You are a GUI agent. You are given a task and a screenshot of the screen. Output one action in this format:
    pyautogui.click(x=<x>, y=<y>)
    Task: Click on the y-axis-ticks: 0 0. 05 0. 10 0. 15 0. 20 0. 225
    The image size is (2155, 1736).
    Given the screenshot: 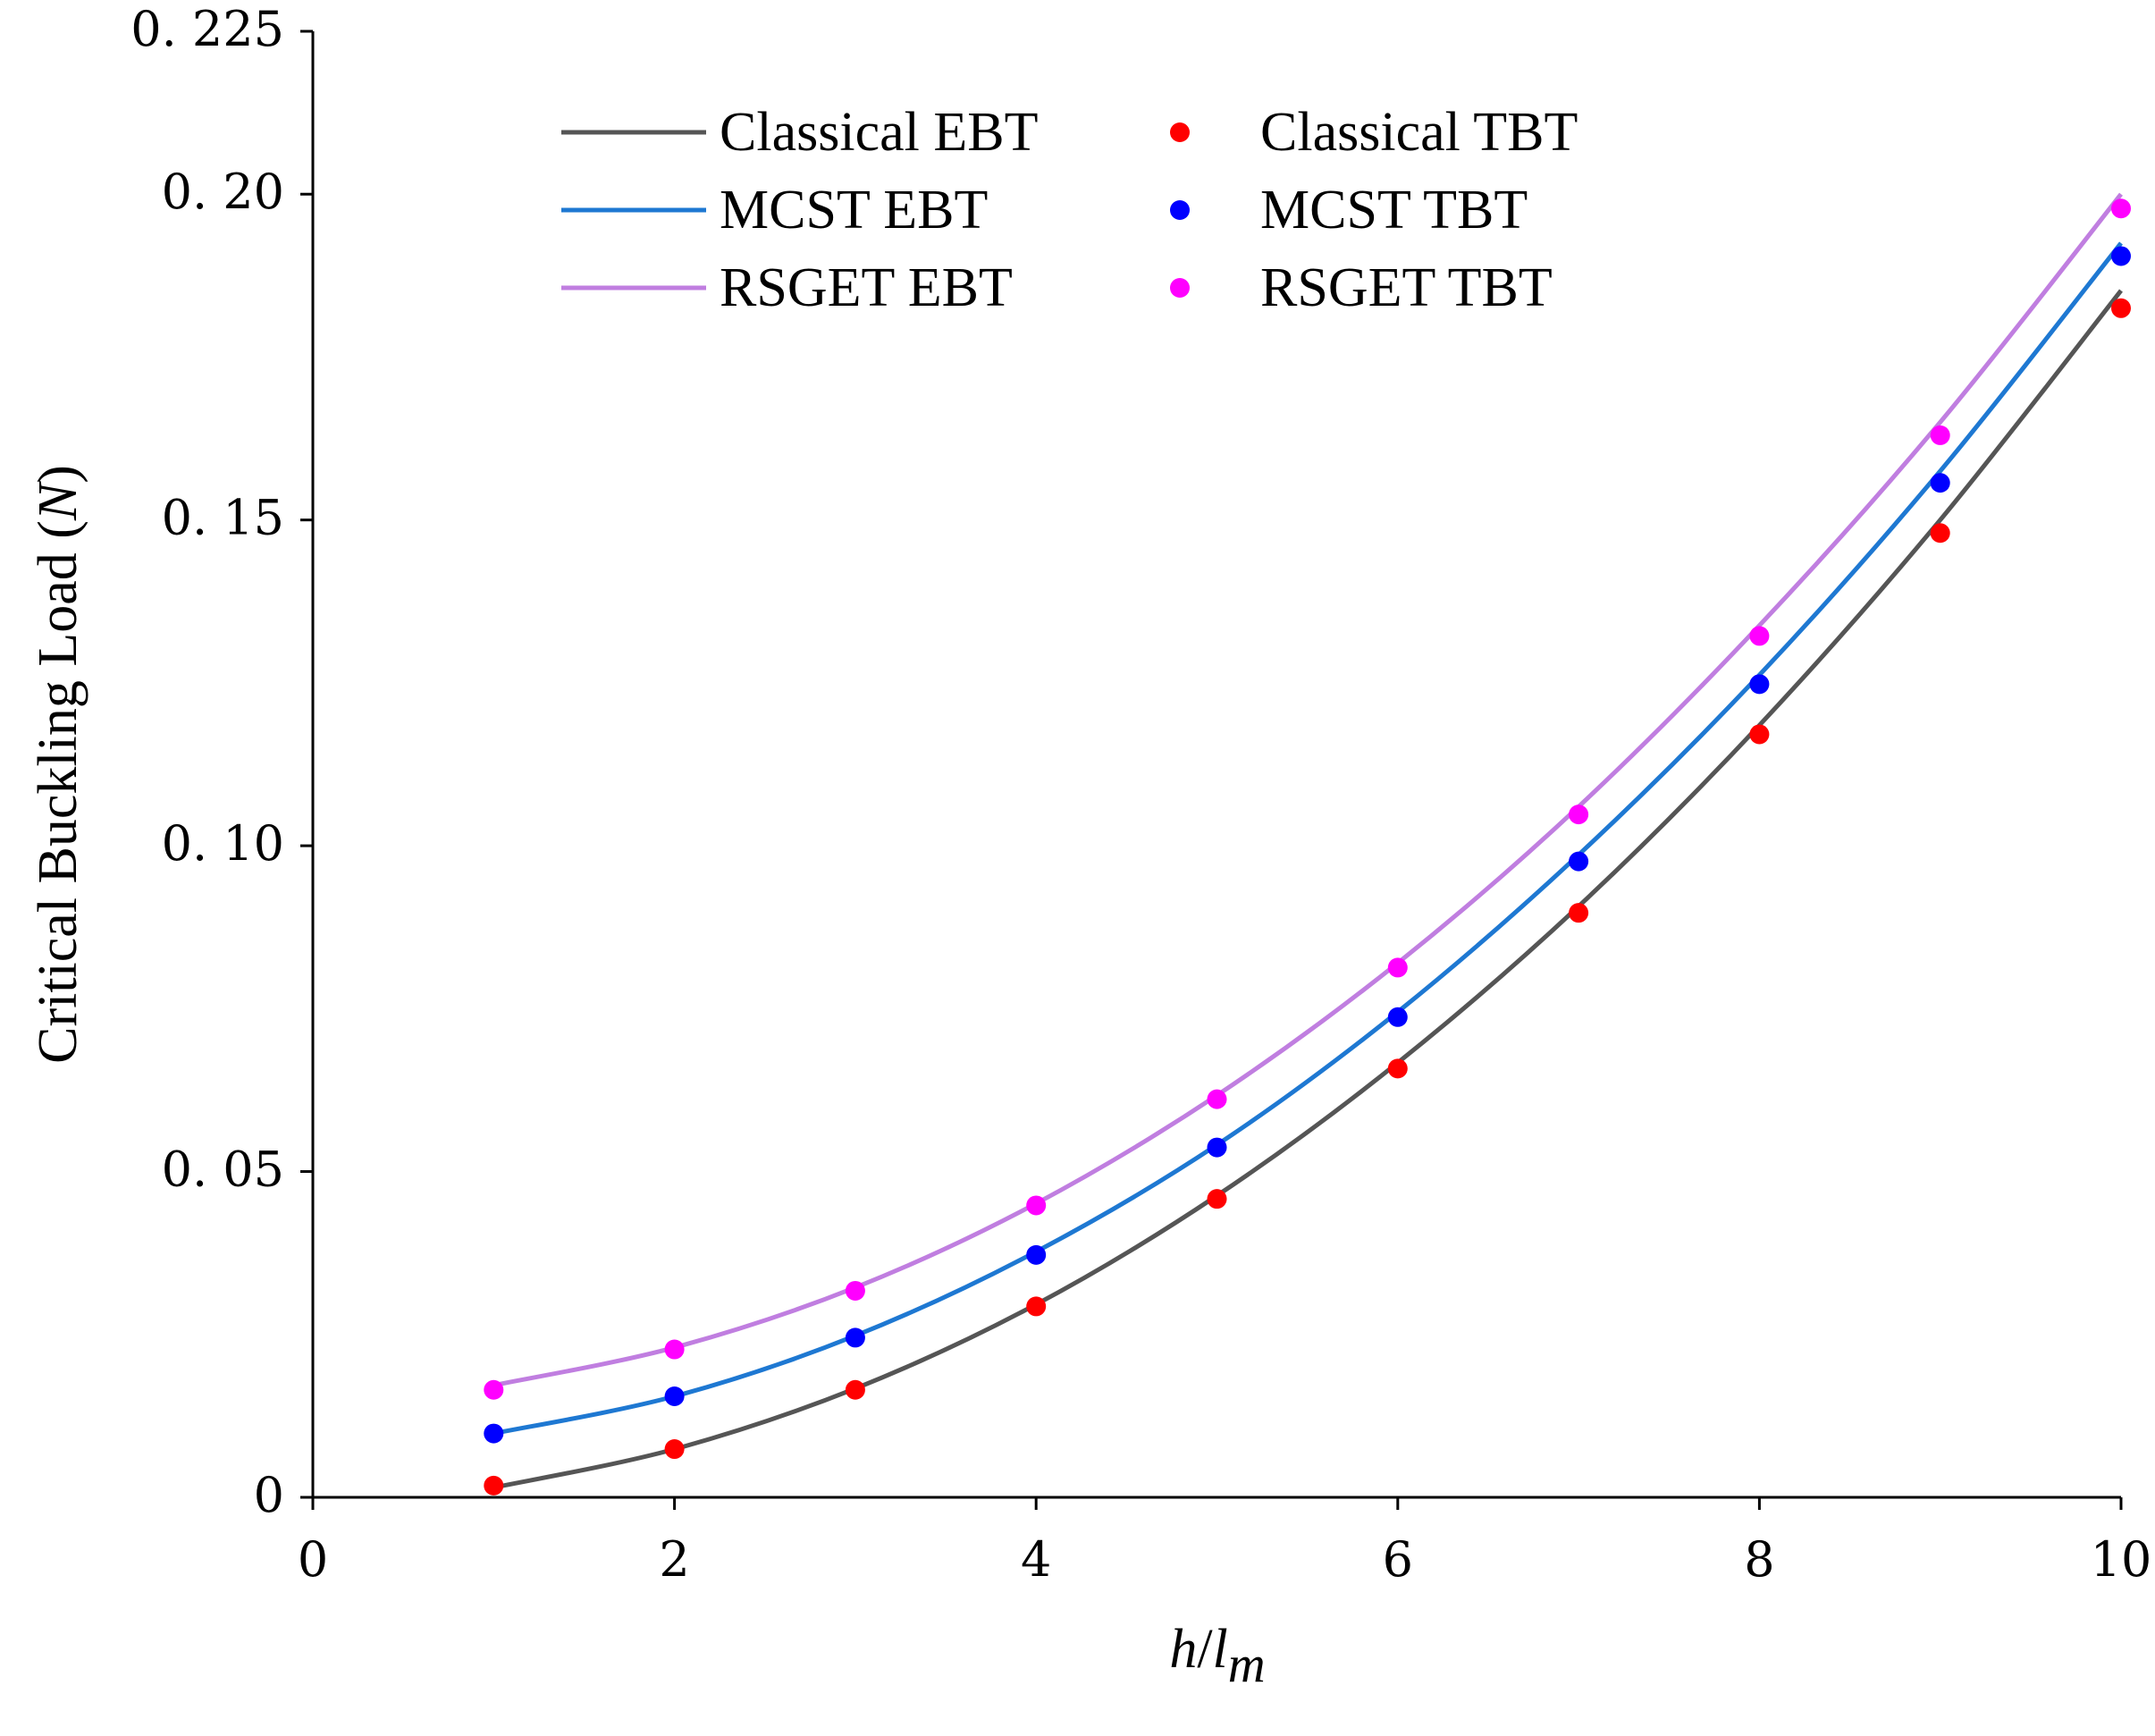 What is the action you would take?
    pyautogui.click(x=221, y=762)
    